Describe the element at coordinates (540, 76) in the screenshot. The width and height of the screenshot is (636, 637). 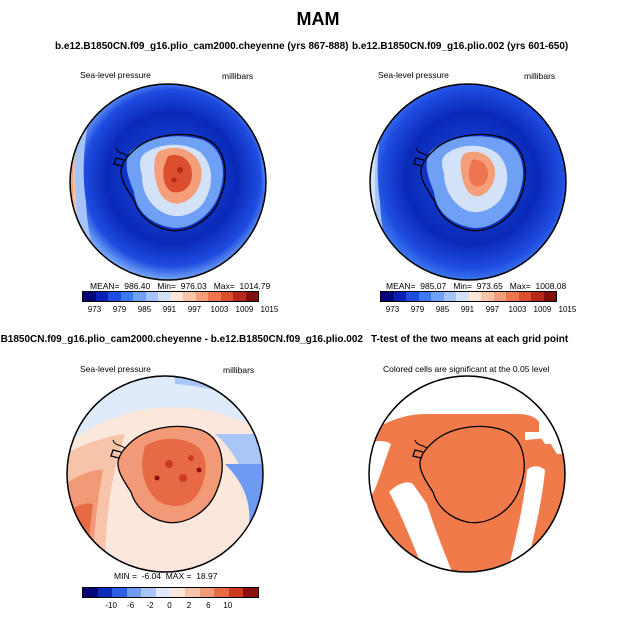
I see `panel2-units-label: millibars` at that location.